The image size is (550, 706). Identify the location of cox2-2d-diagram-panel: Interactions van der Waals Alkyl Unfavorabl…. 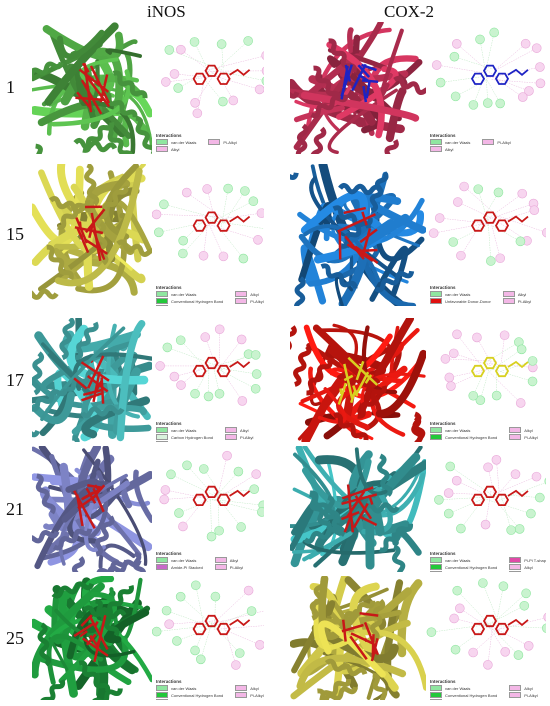
(486, 235).